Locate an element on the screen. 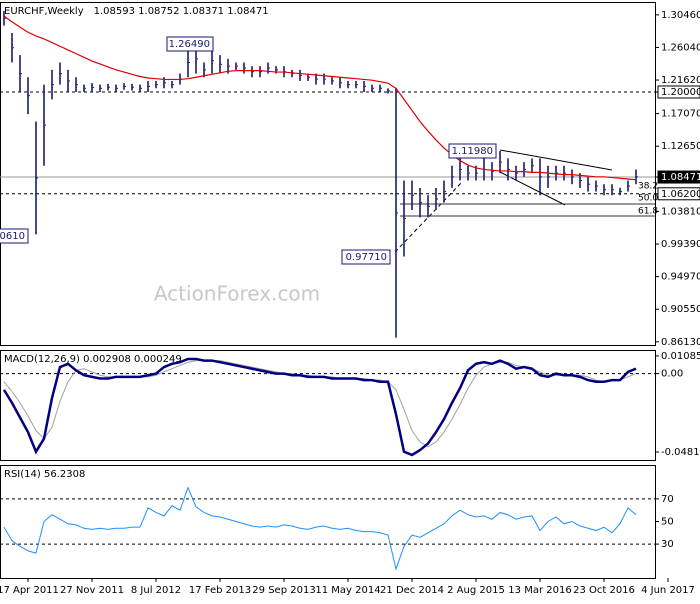 The width and height of the screenshot is (700, 604). x-tick-label: 21 Dec 2014 is located at coordinates (412, 590).